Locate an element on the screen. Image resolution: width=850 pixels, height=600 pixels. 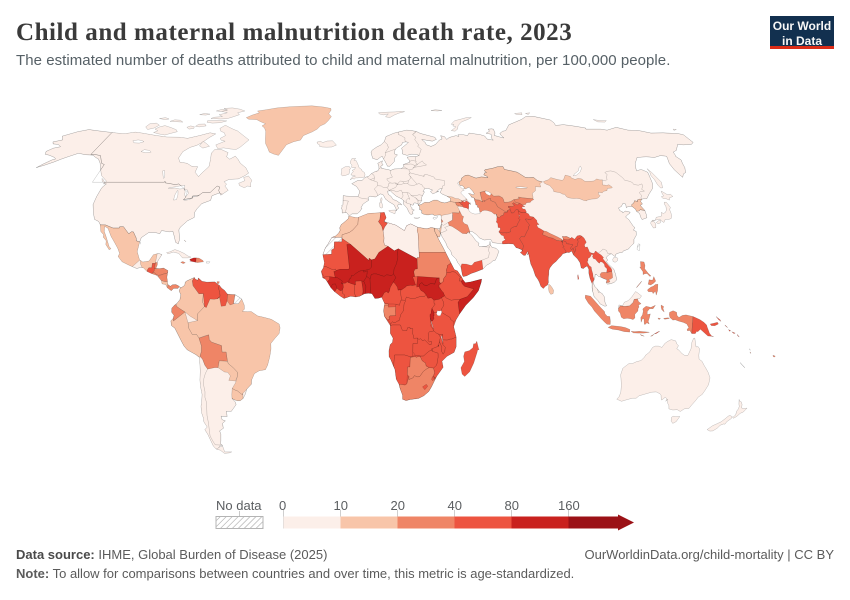
svg-text: No data is located at coordinates (239, 505).